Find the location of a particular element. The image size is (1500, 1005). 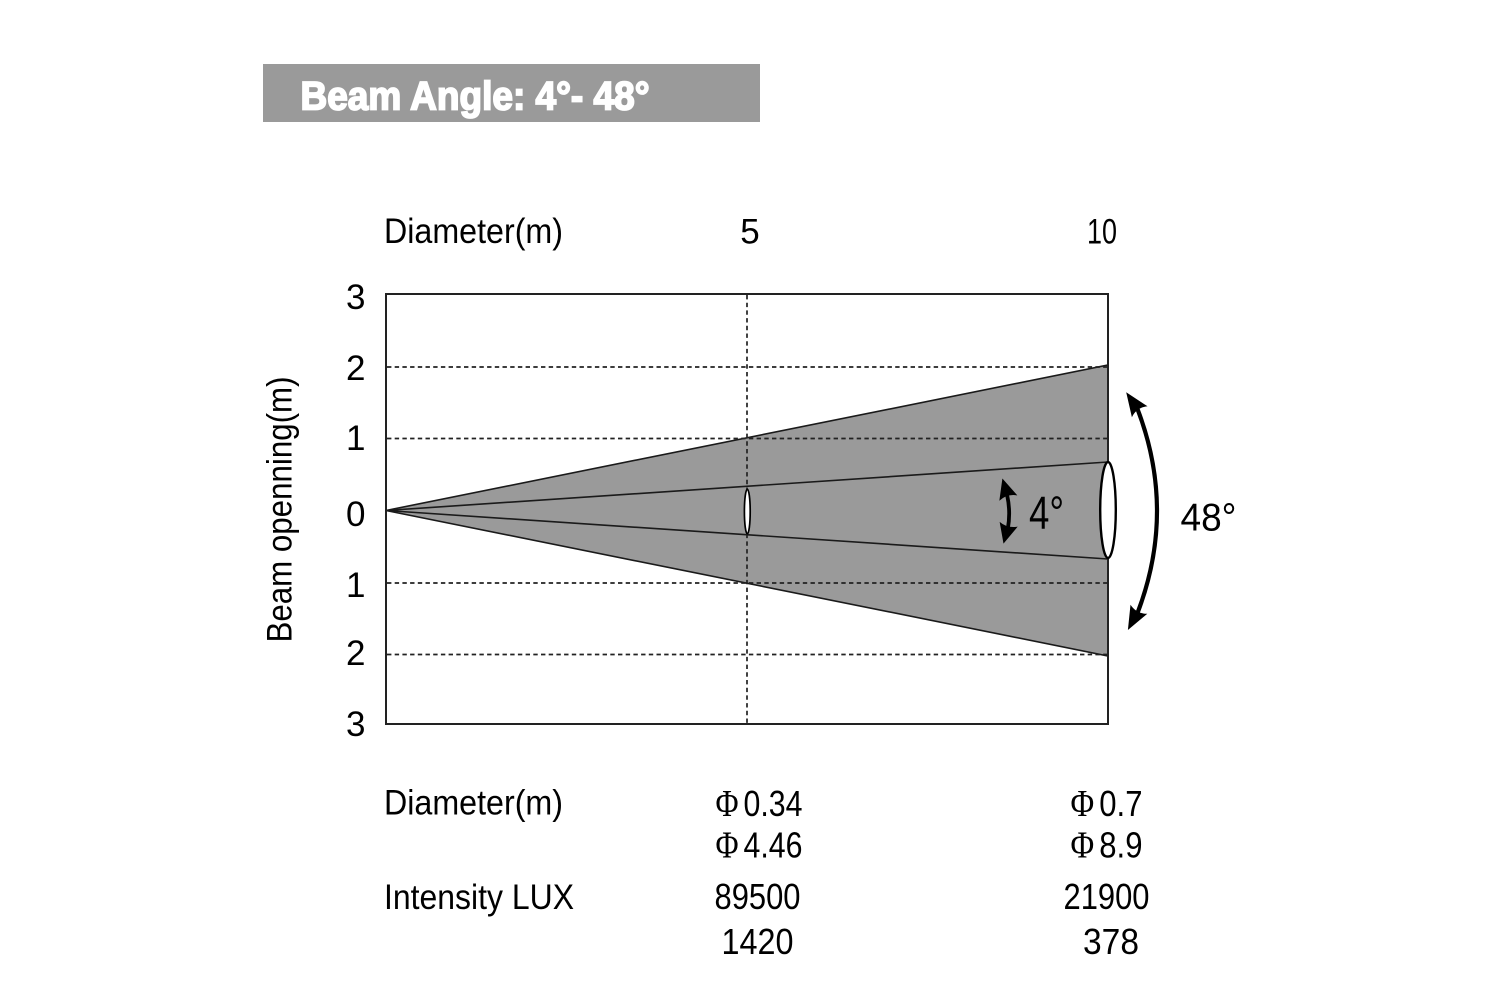

svg-text: Beam Angle: 4°- 48° is located at coordinates (475, 97).